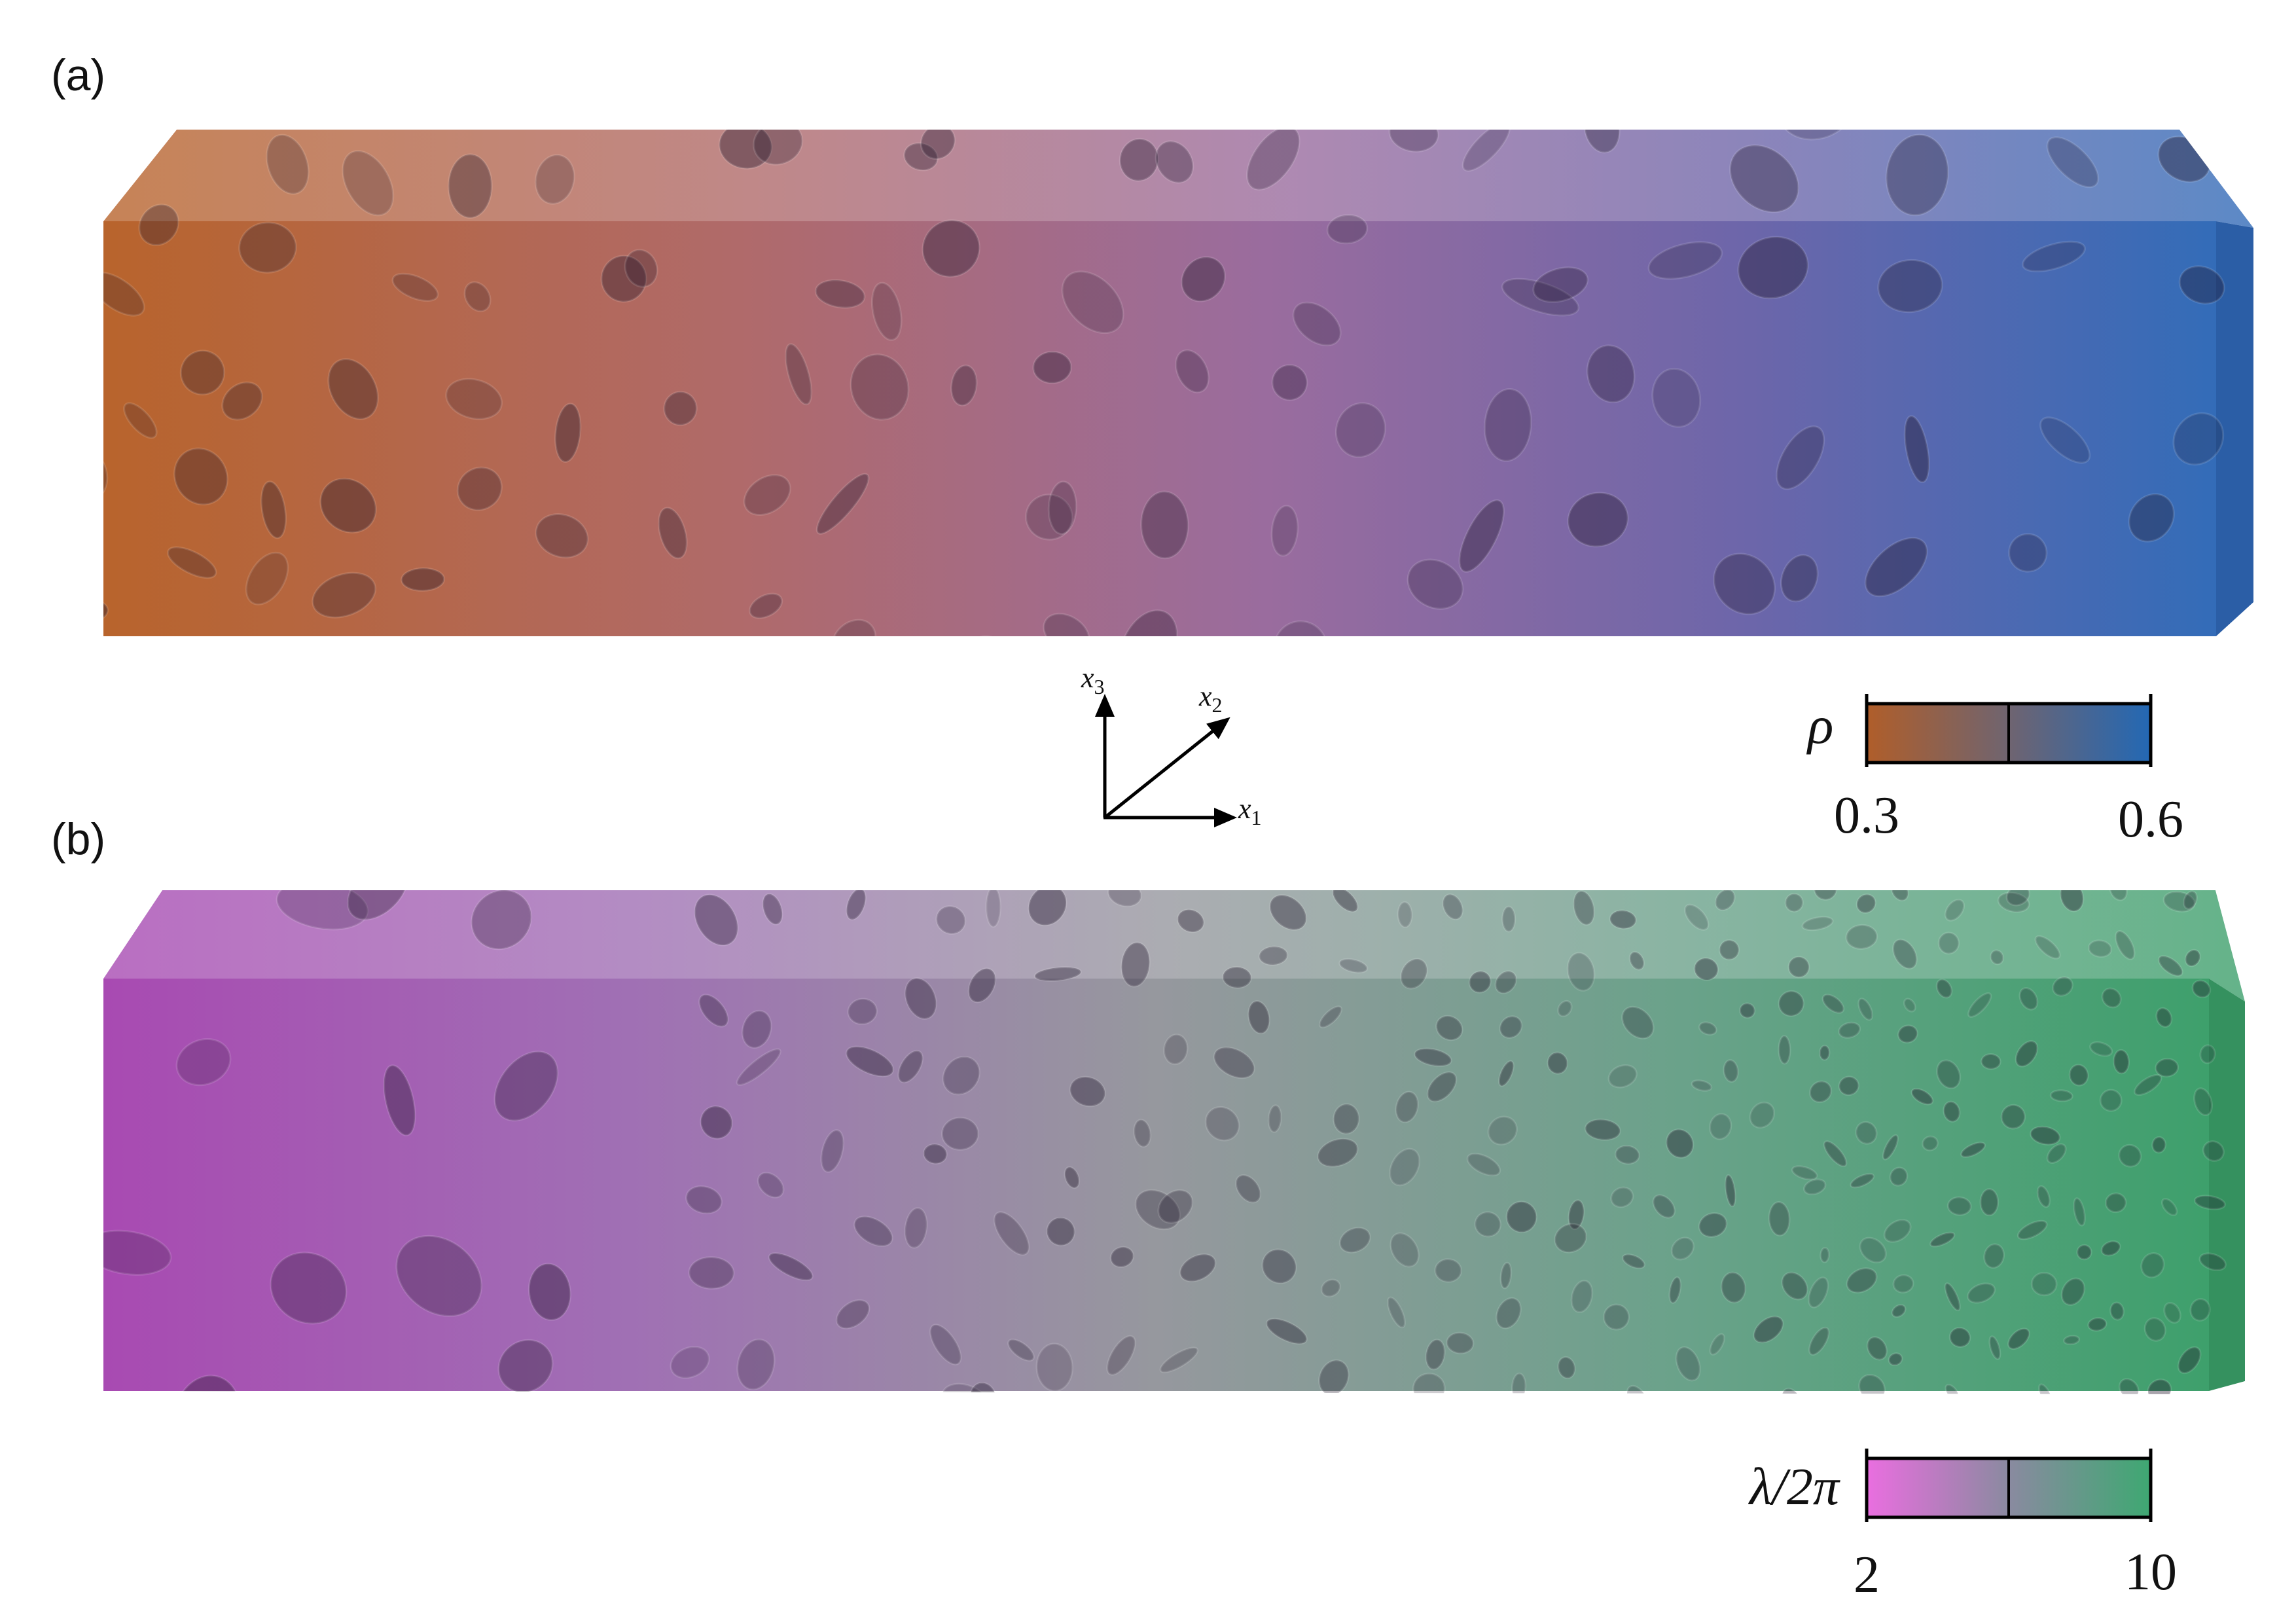 The width and height of the screenshot is (2296, 1624). Describe the element at coordinates (1093, 680) in the screenshot. I see `x3-label: x3` at that location.